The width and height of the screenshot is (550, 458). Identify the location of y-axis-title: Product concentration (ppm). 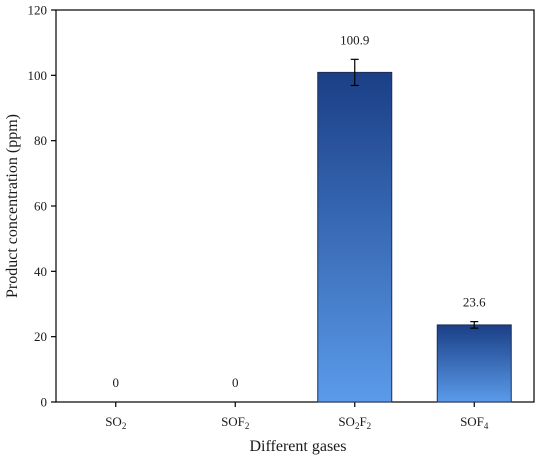
(12, 206).